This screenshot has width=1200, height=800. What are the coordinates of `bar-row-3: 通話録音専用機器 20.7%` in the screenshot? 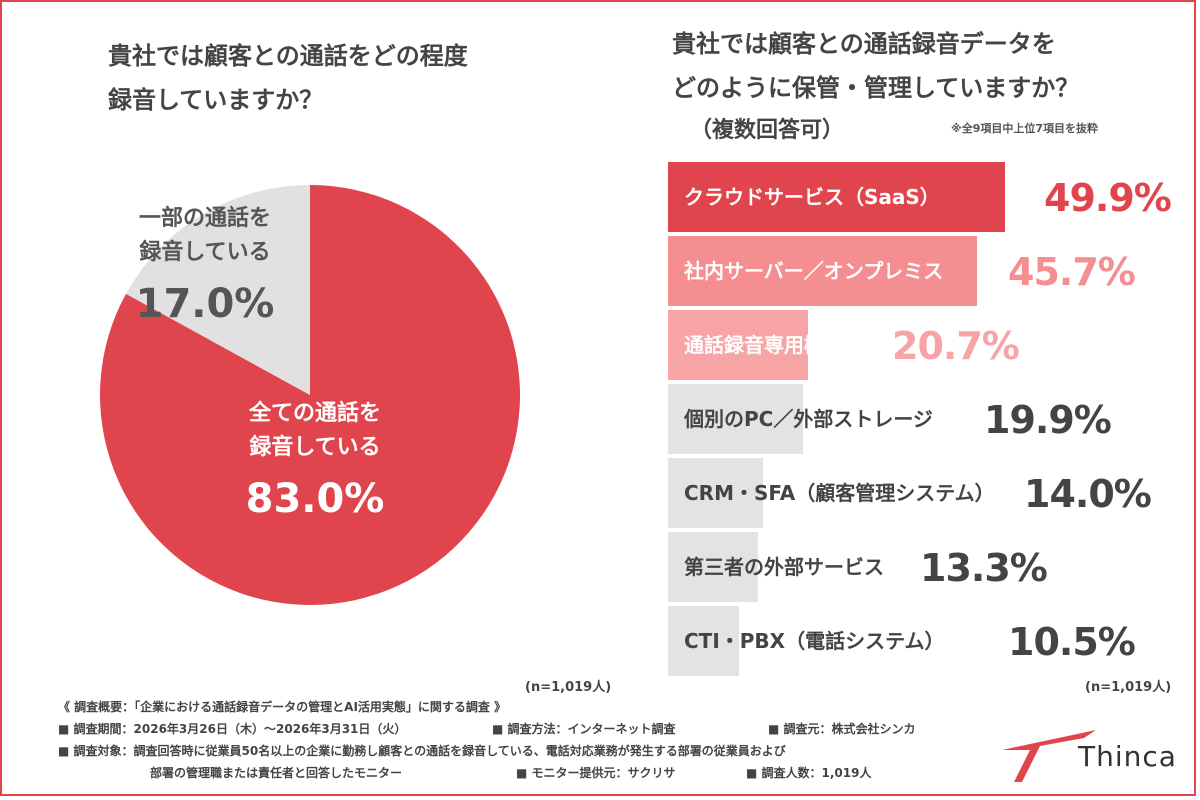 It's located at (928, 345).